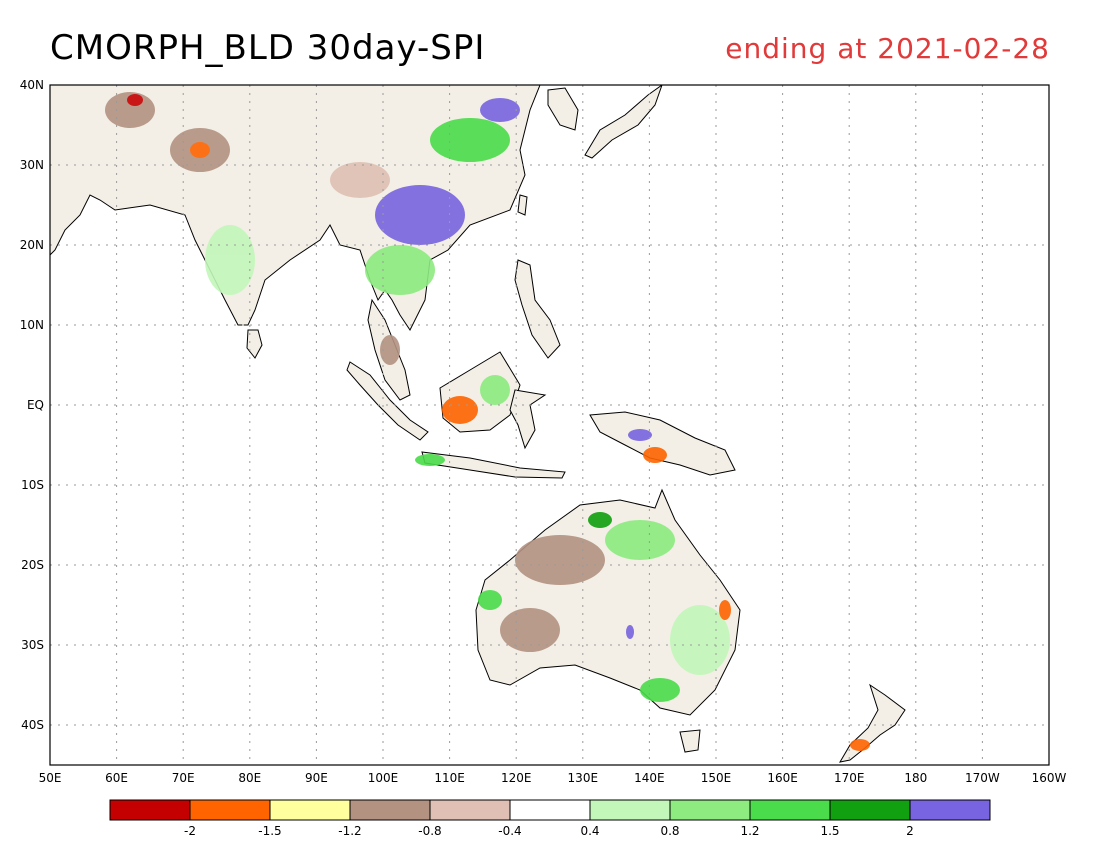  Describe the element at coordinates (32, 485) in the screenshot. I see `lat-label: 10S` at that location.